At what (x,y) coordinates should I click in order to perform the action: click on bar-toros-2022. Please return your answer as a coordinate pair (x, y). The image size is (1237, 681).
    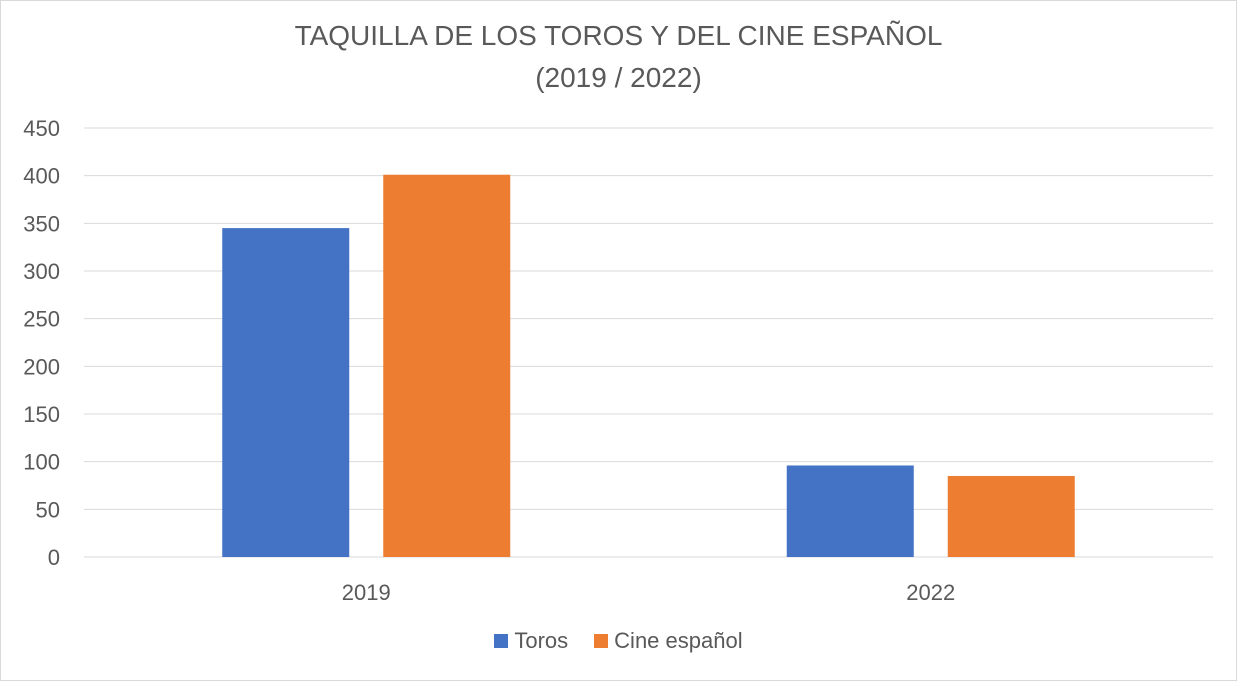
    Looking at the image, I should click on (850, 511).